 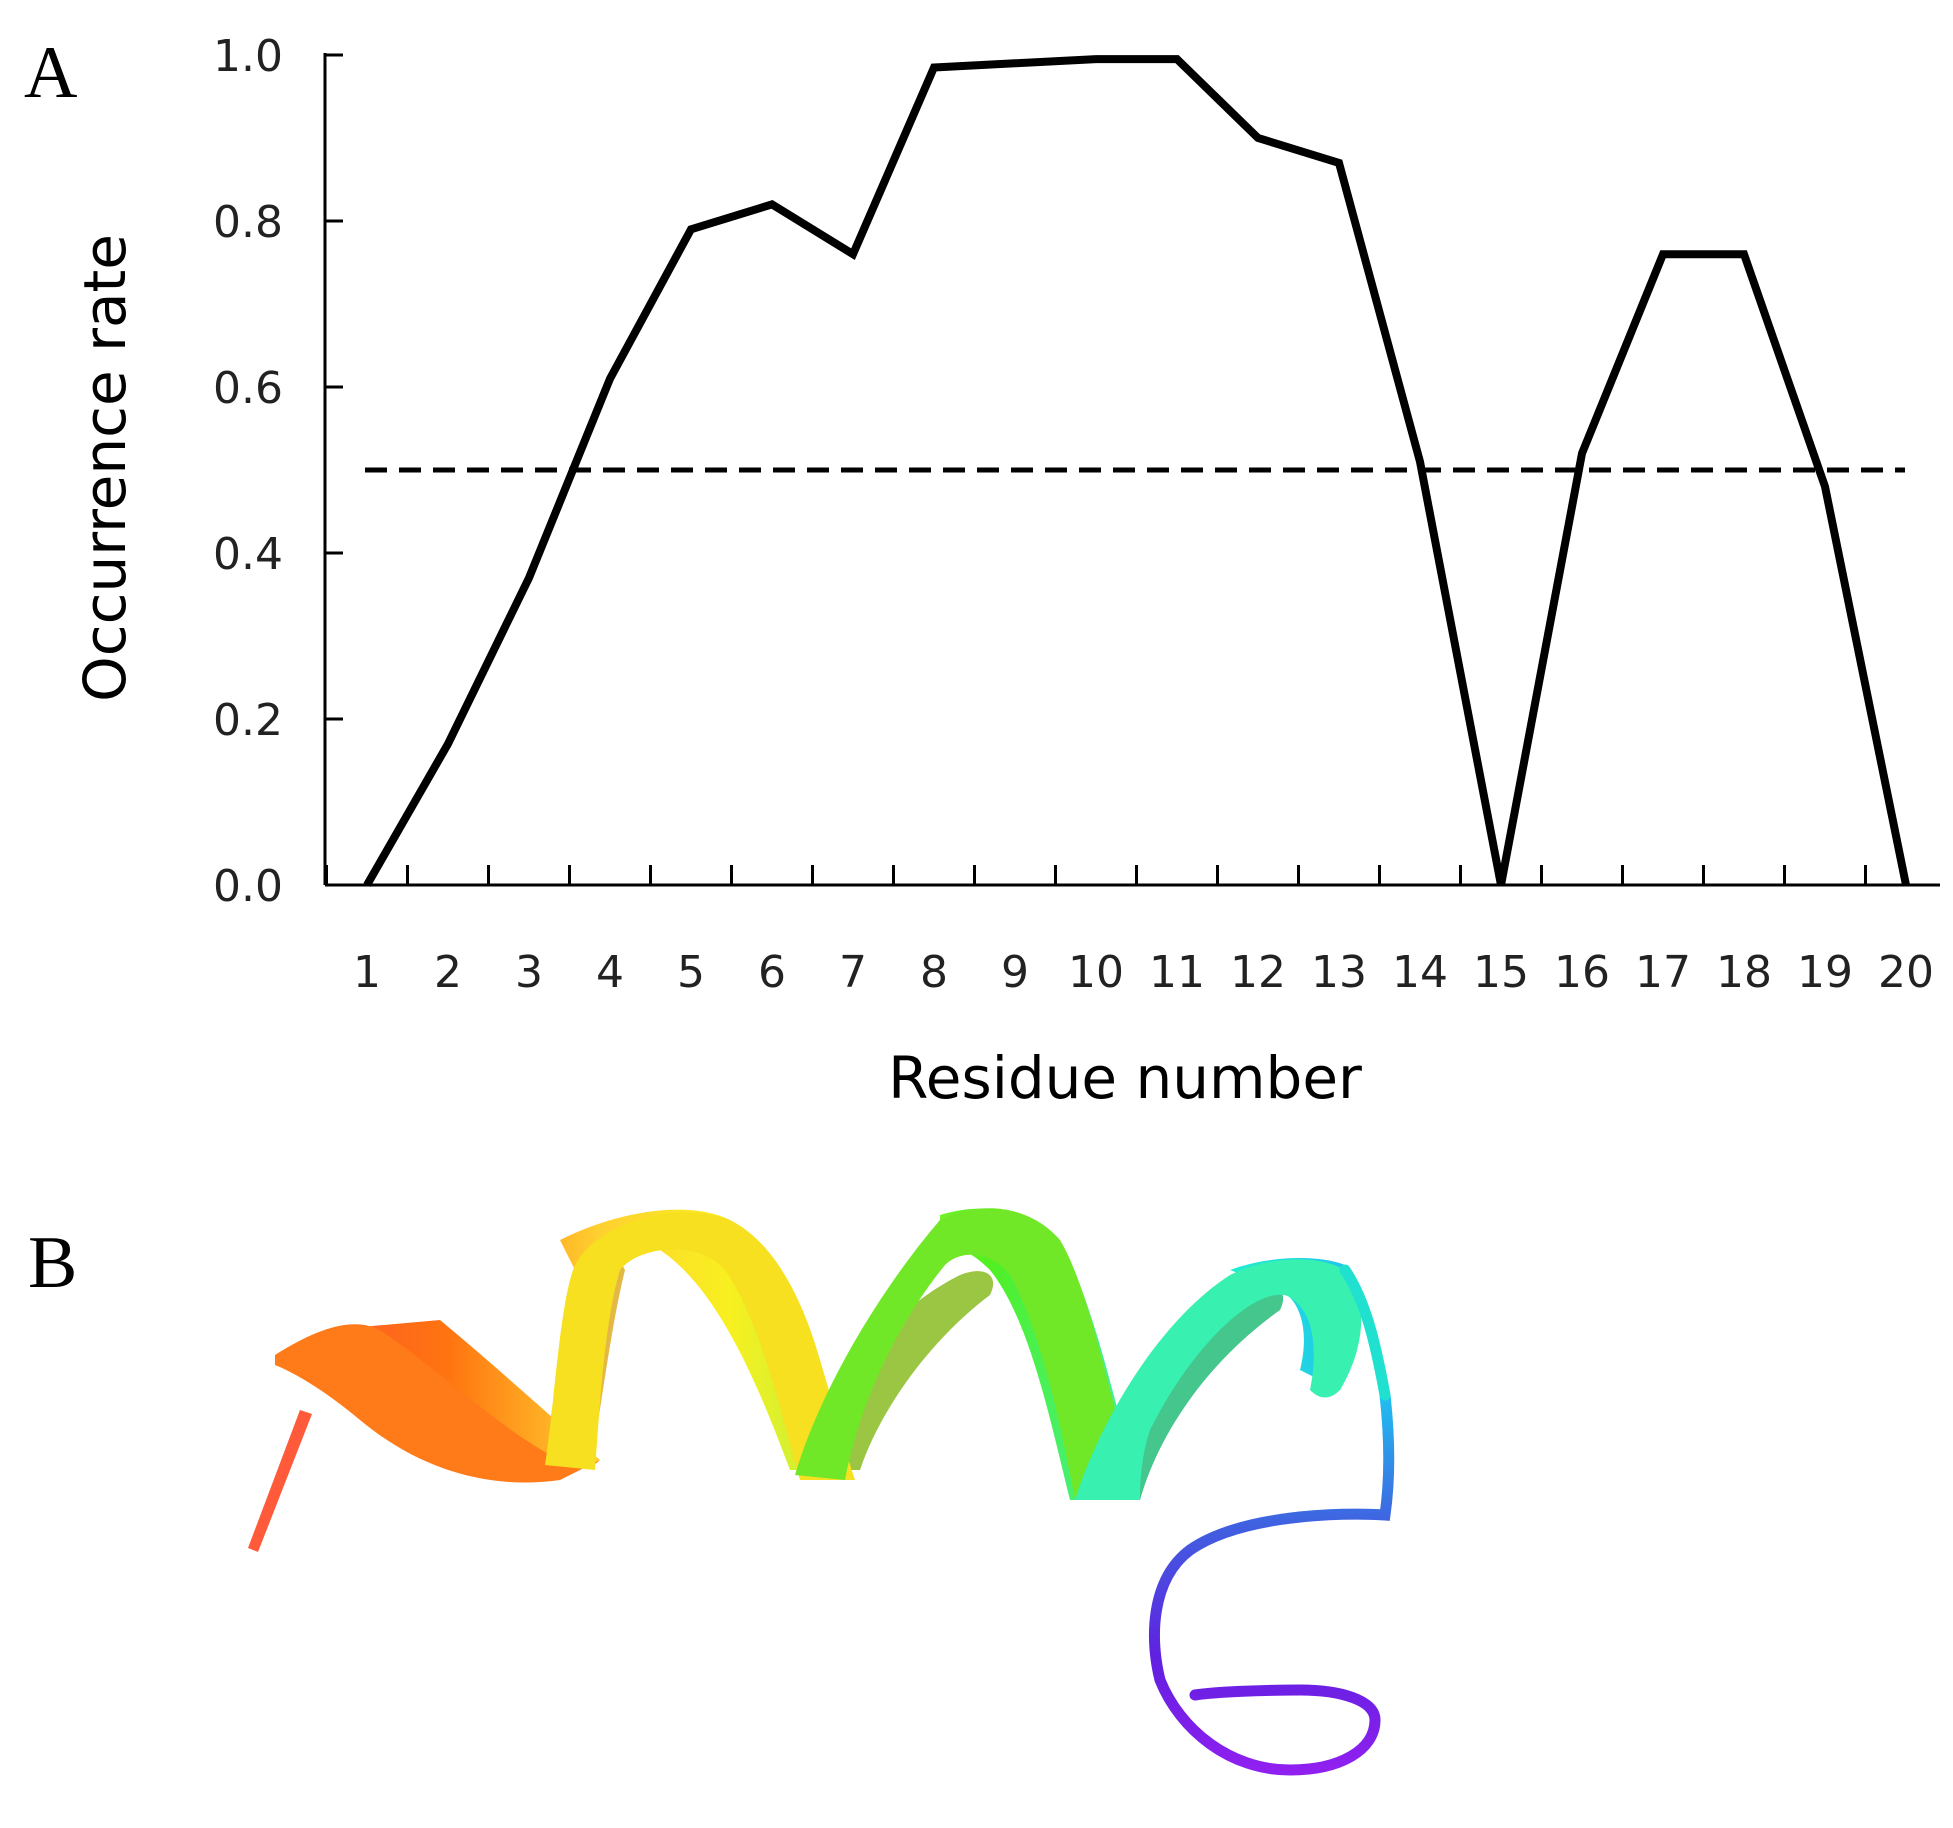 What do you see at coordinates (1125, 1072) in the screenshot?
I see `x-axis-label: Residue number` at bounding box center [1125, 1072].